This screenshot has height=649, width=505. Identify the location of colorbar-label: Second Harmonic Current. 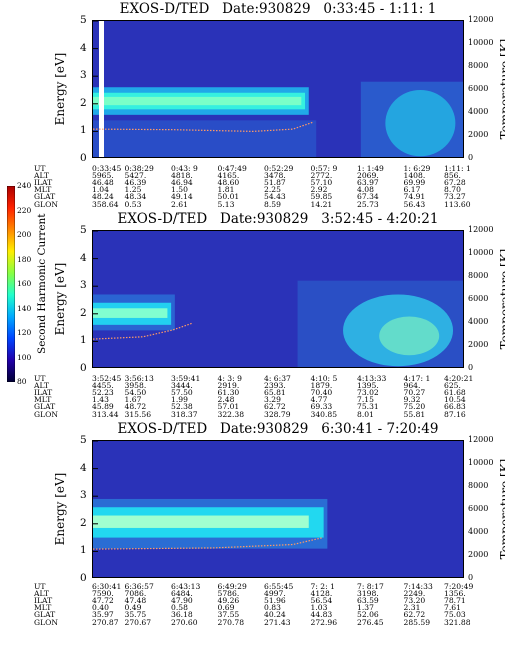
(42, 283).